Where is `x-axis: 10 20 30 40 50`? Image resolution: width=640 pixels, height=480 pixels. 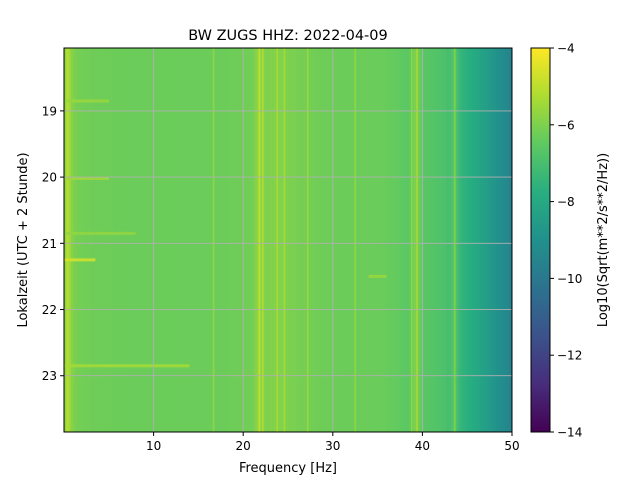 x-axis: 10 20 30 40 50 is located at coordinates (333, 442).